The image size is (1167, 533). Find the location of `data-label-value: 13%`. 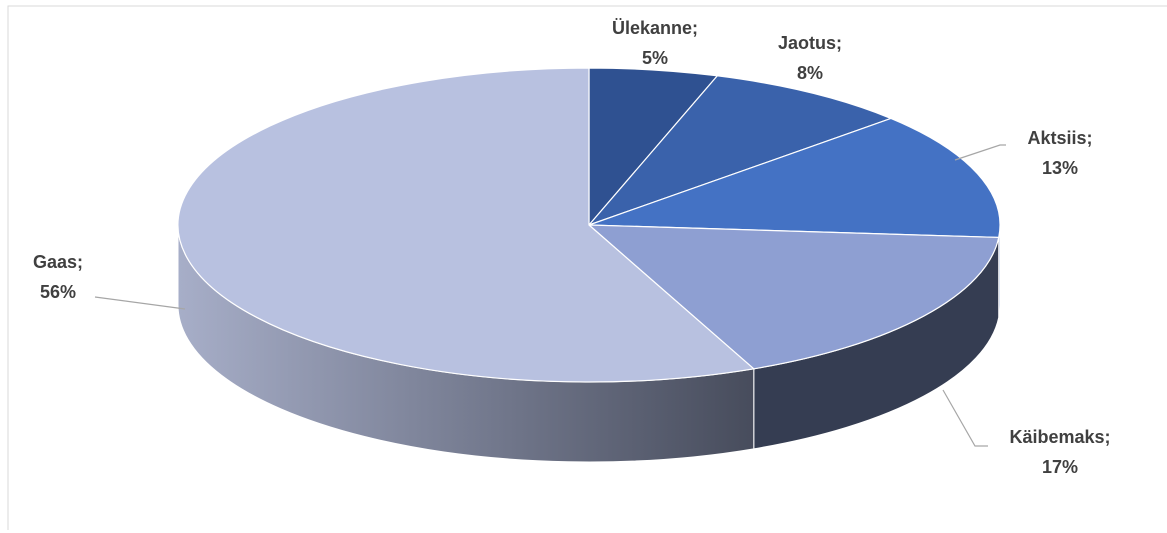

data-label-value: 13% is located at coordinates (1060, 168).